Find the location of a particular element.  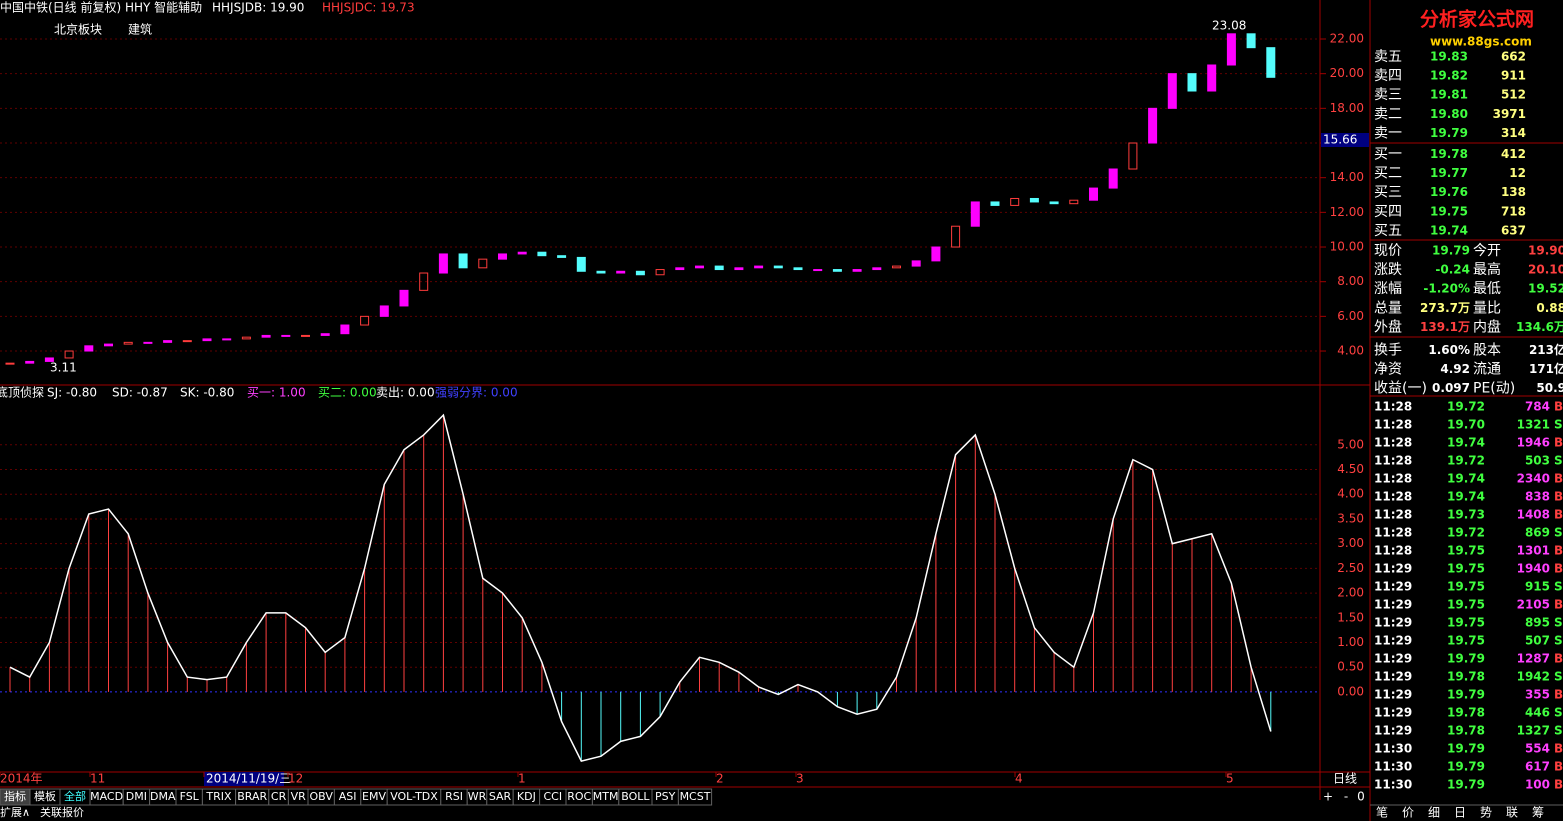

tab-label: DMI is located at coordinates (136, 796).